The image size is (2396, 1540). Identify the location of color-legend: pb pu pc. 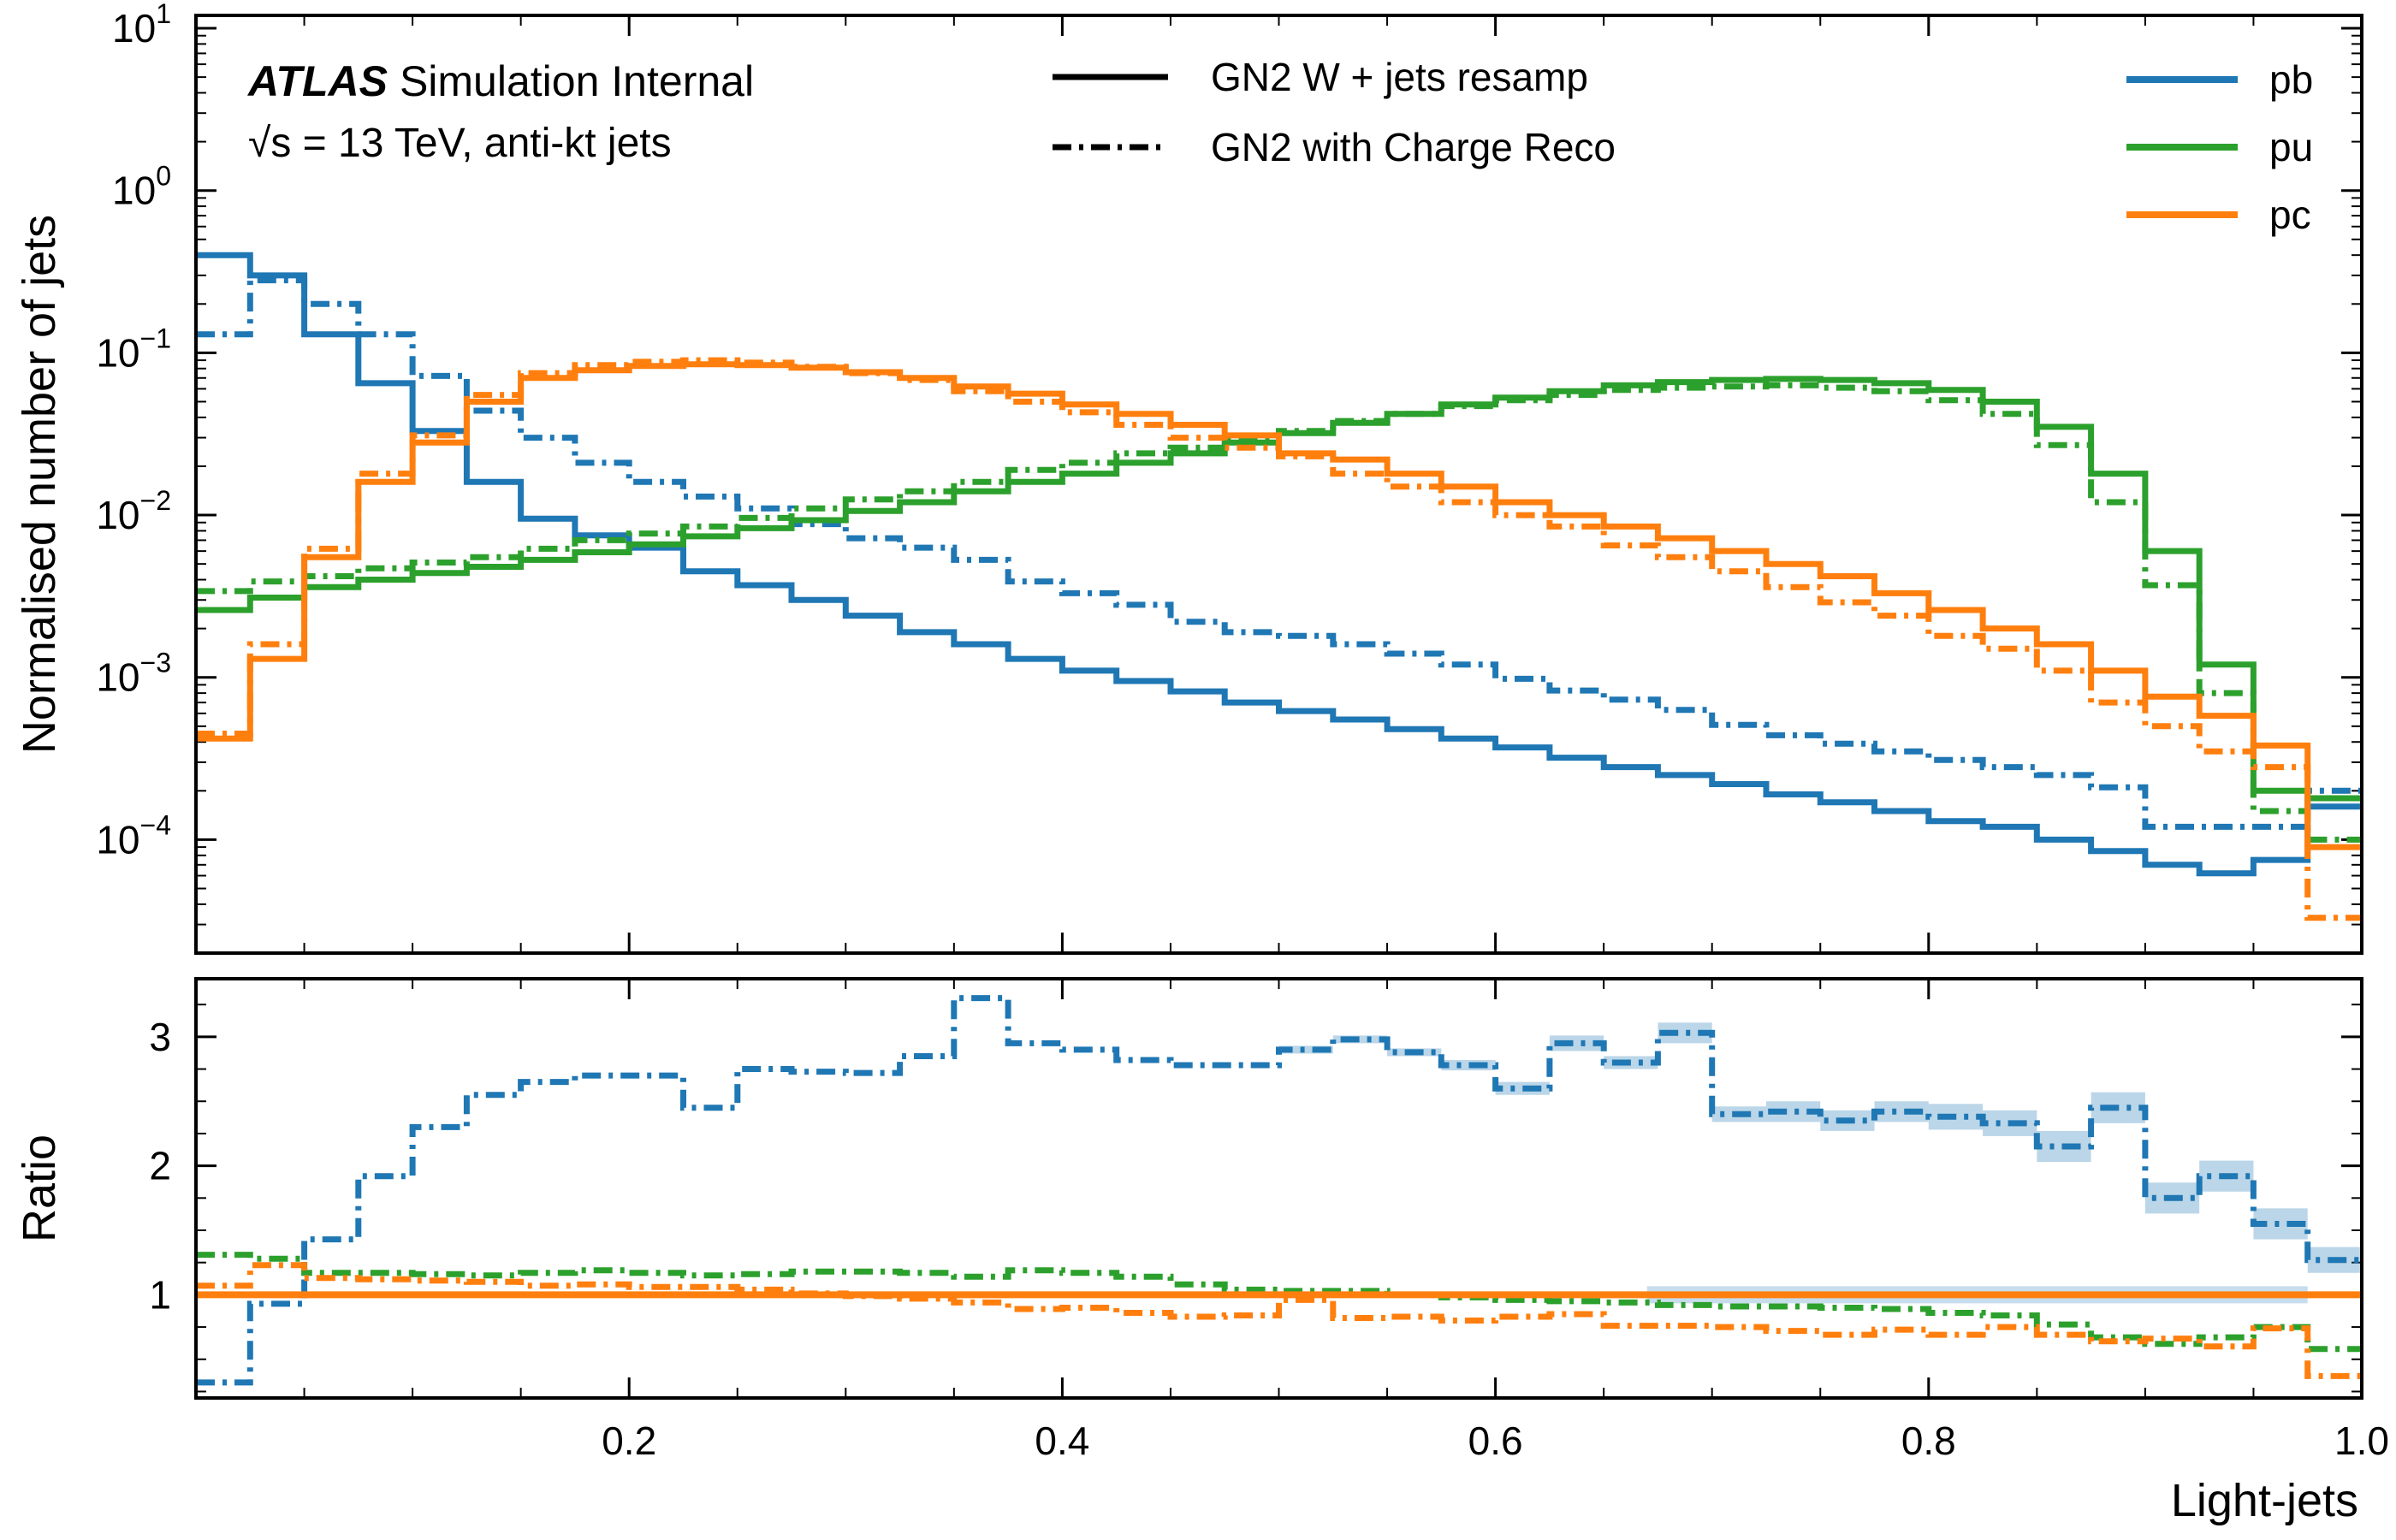
(2219, 147).